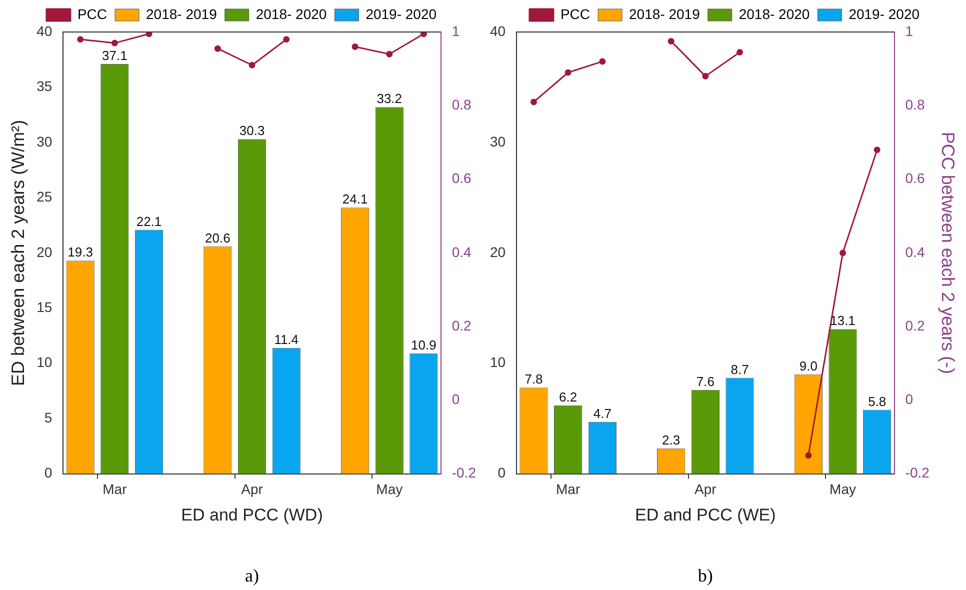 Image resolution: width=966 pixels, height=590 pixels. Describe the element at coordinates (18, 253) in the screenshot. I see `y-axis-title: ED between each 2 years (W/m²)` at that location.